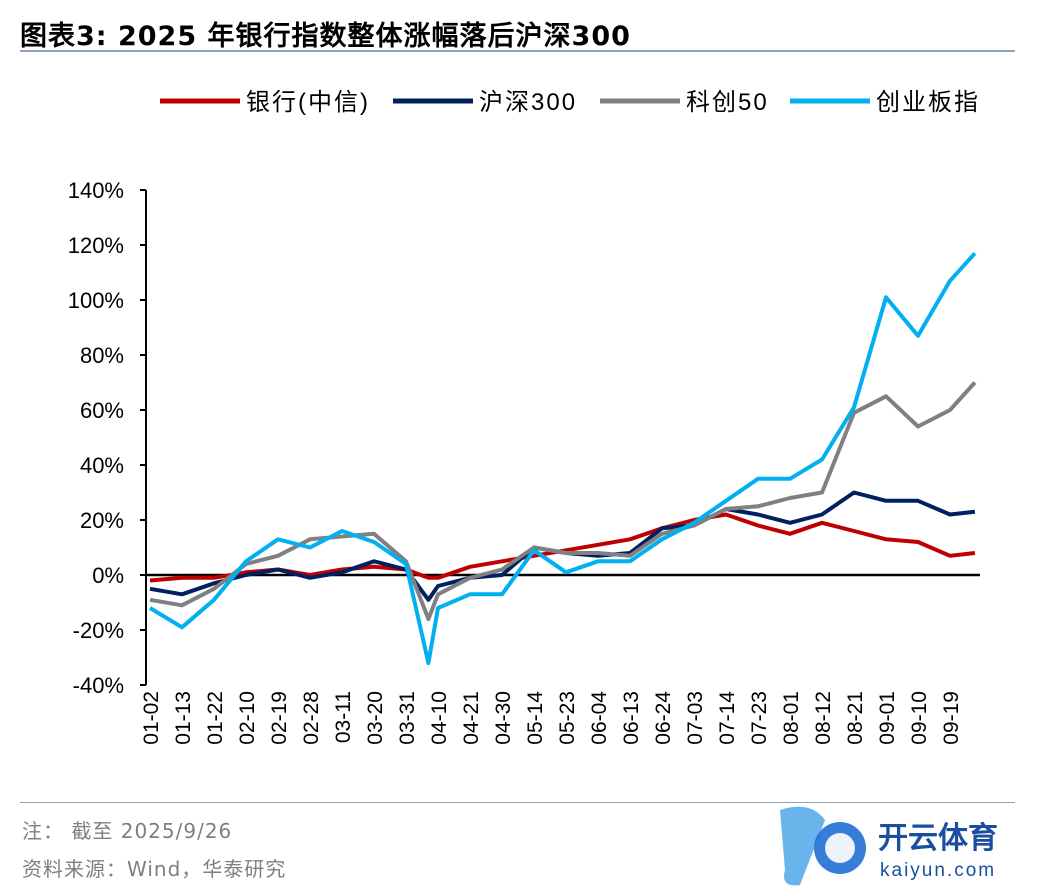 The height and width of the screenshot is (896, 1048). I want to click on x-tick-label: 02-10, so click(247, 718).